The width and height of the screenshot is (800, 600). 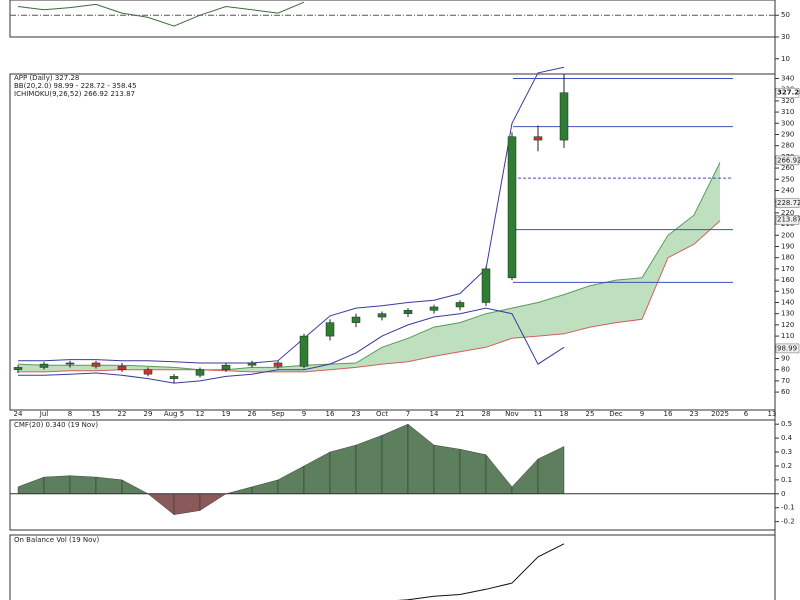 I want to click on y-tick-label: -0.1, so click(x=788, y=508).